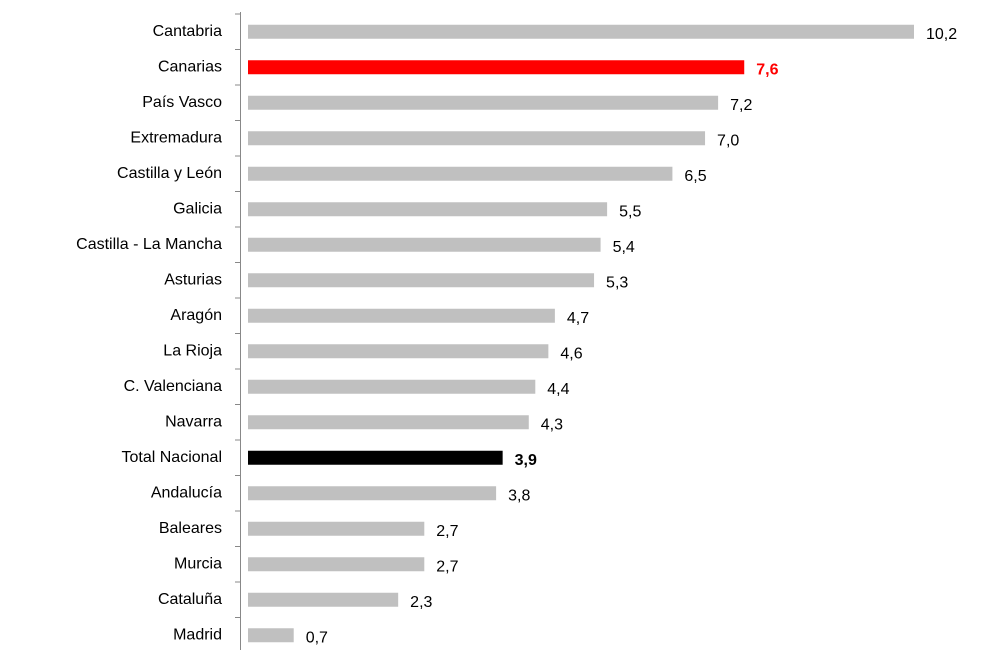 This screenshot has height=652, width=986. What do you see at coordinates (617, 282) in the screenshot?
I see `value-label: 5,3` at bounding box center [617, 282].